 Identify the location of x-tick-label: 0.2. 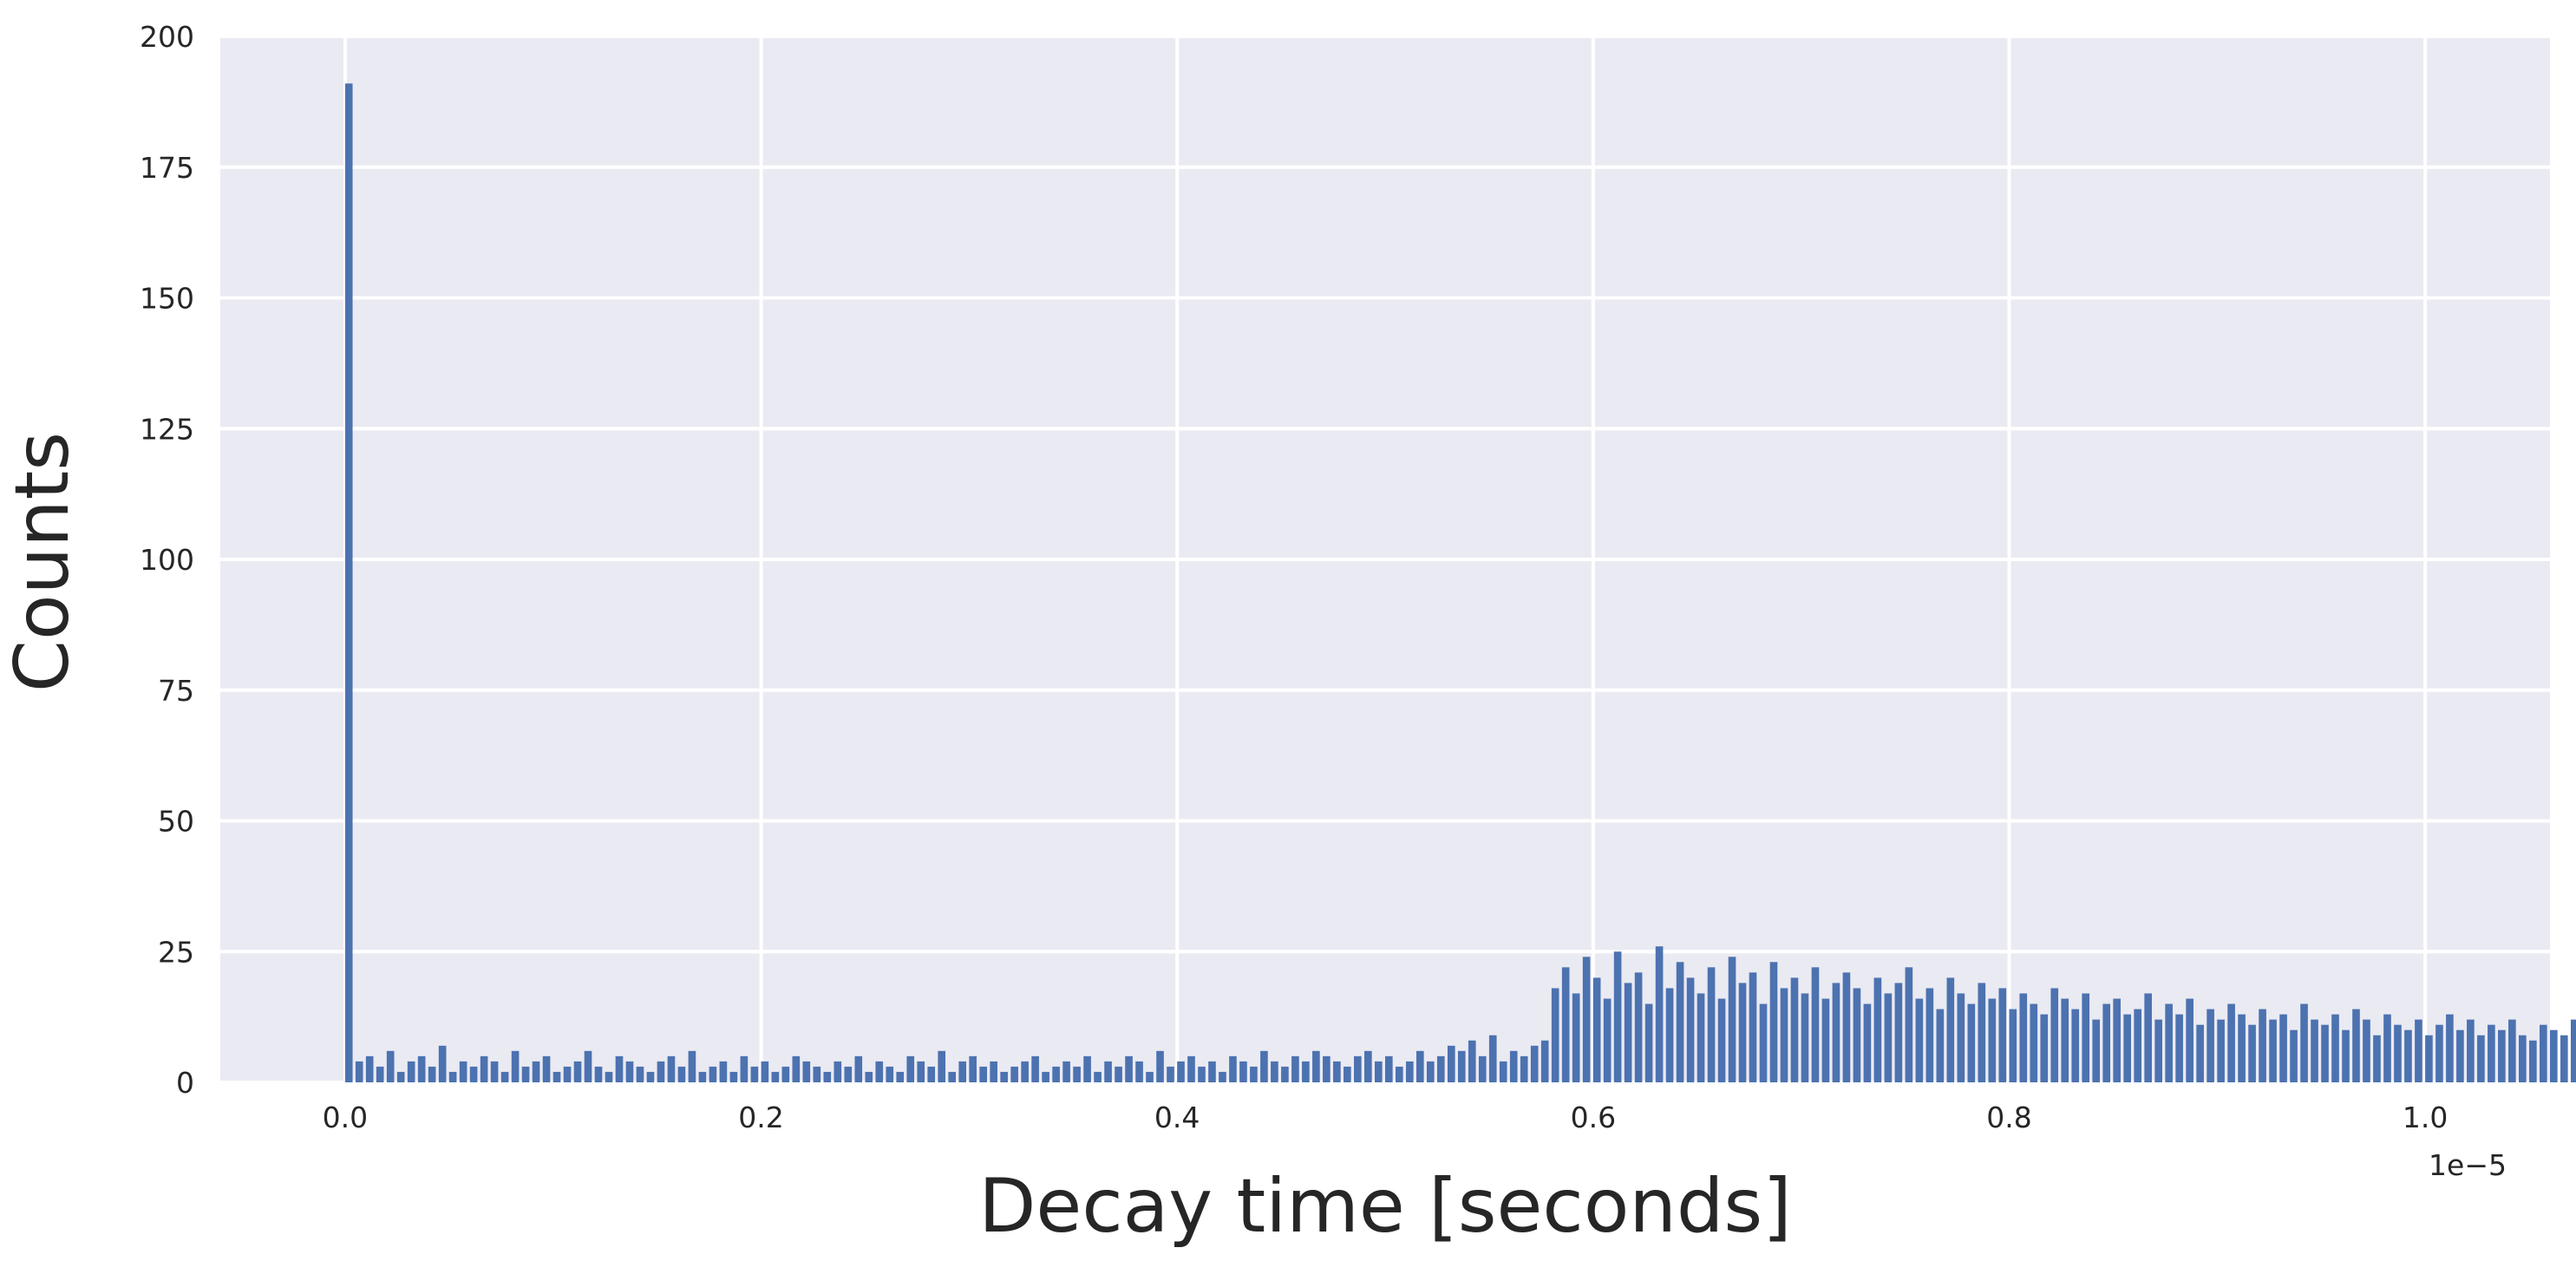
(760, 1117).